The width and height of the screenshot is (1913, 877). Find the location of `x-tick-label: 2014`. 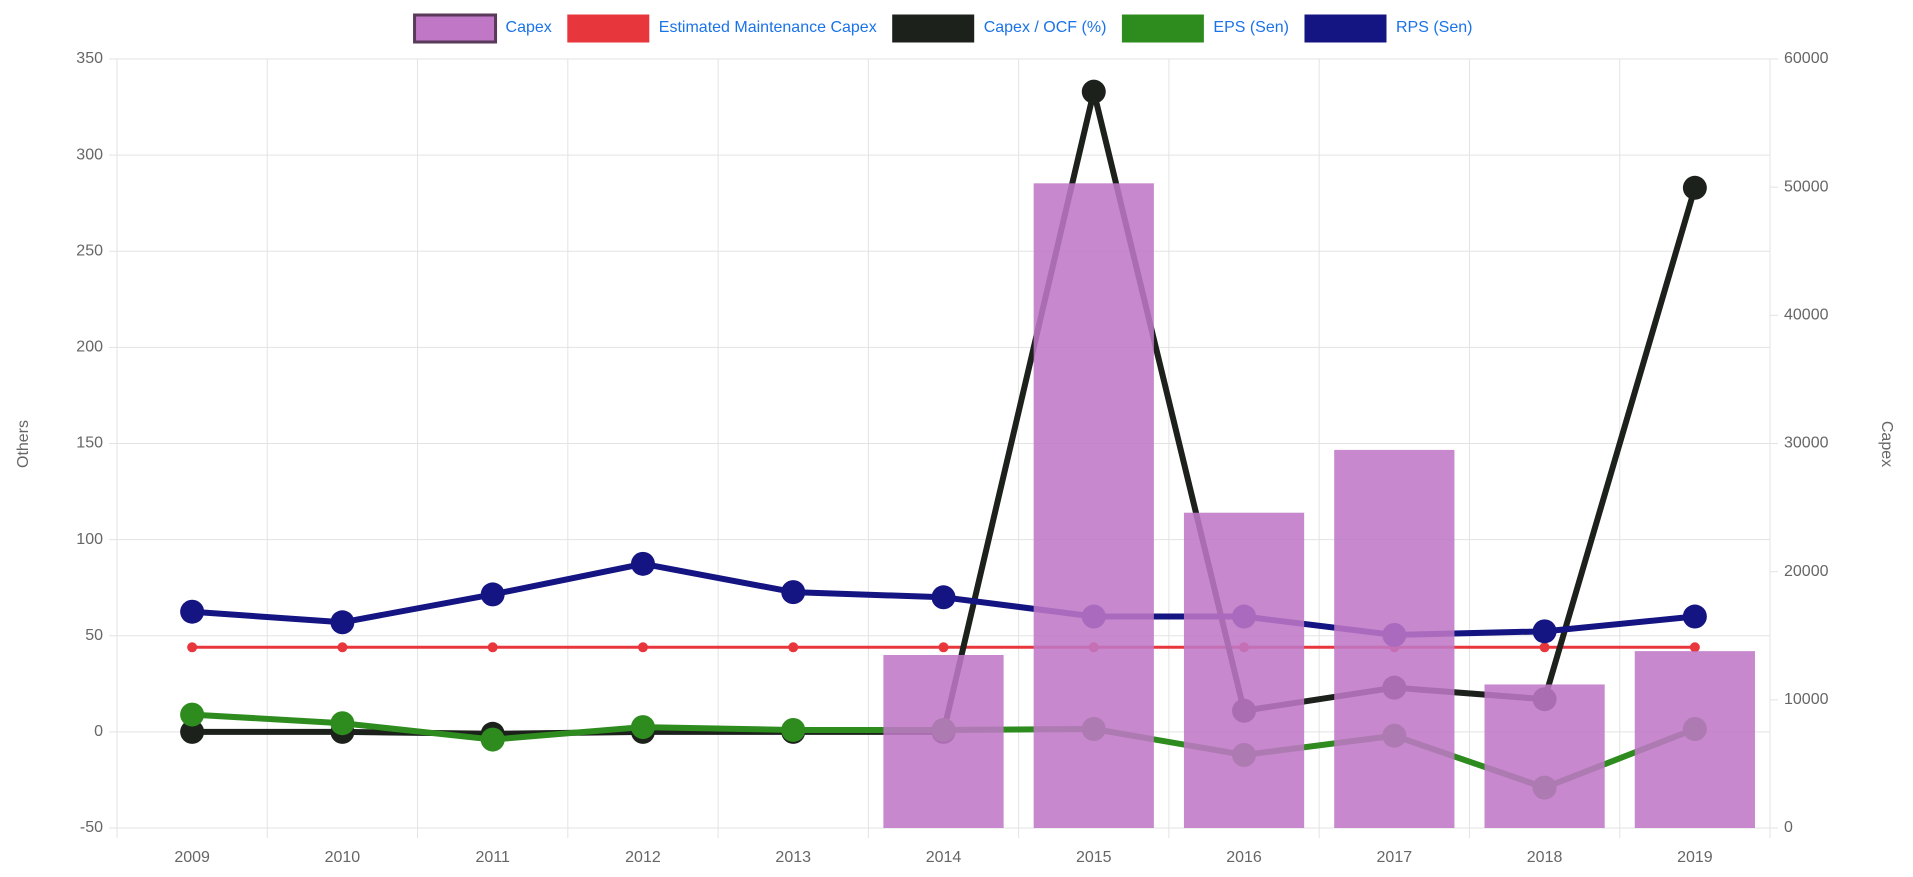

x-tick-label: 2014 is located at coordinates (944, 857).